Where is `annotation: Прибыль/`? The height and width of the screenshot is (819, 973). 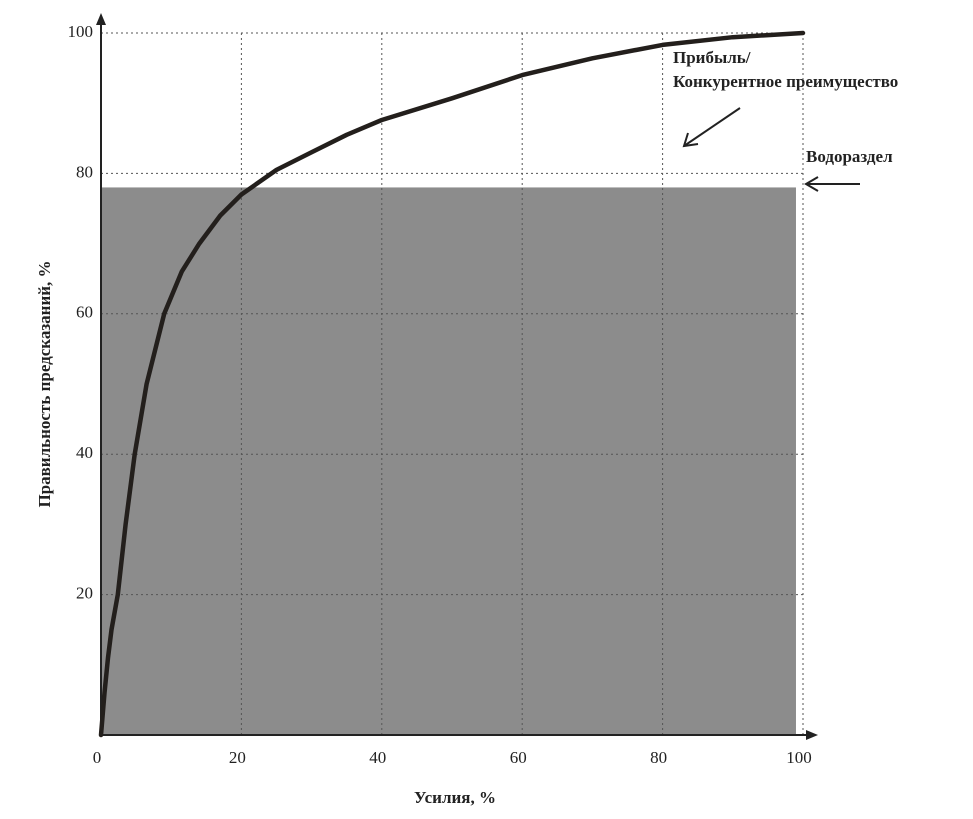
annotation: Прибыль/ is located at coordinates (712, 57).